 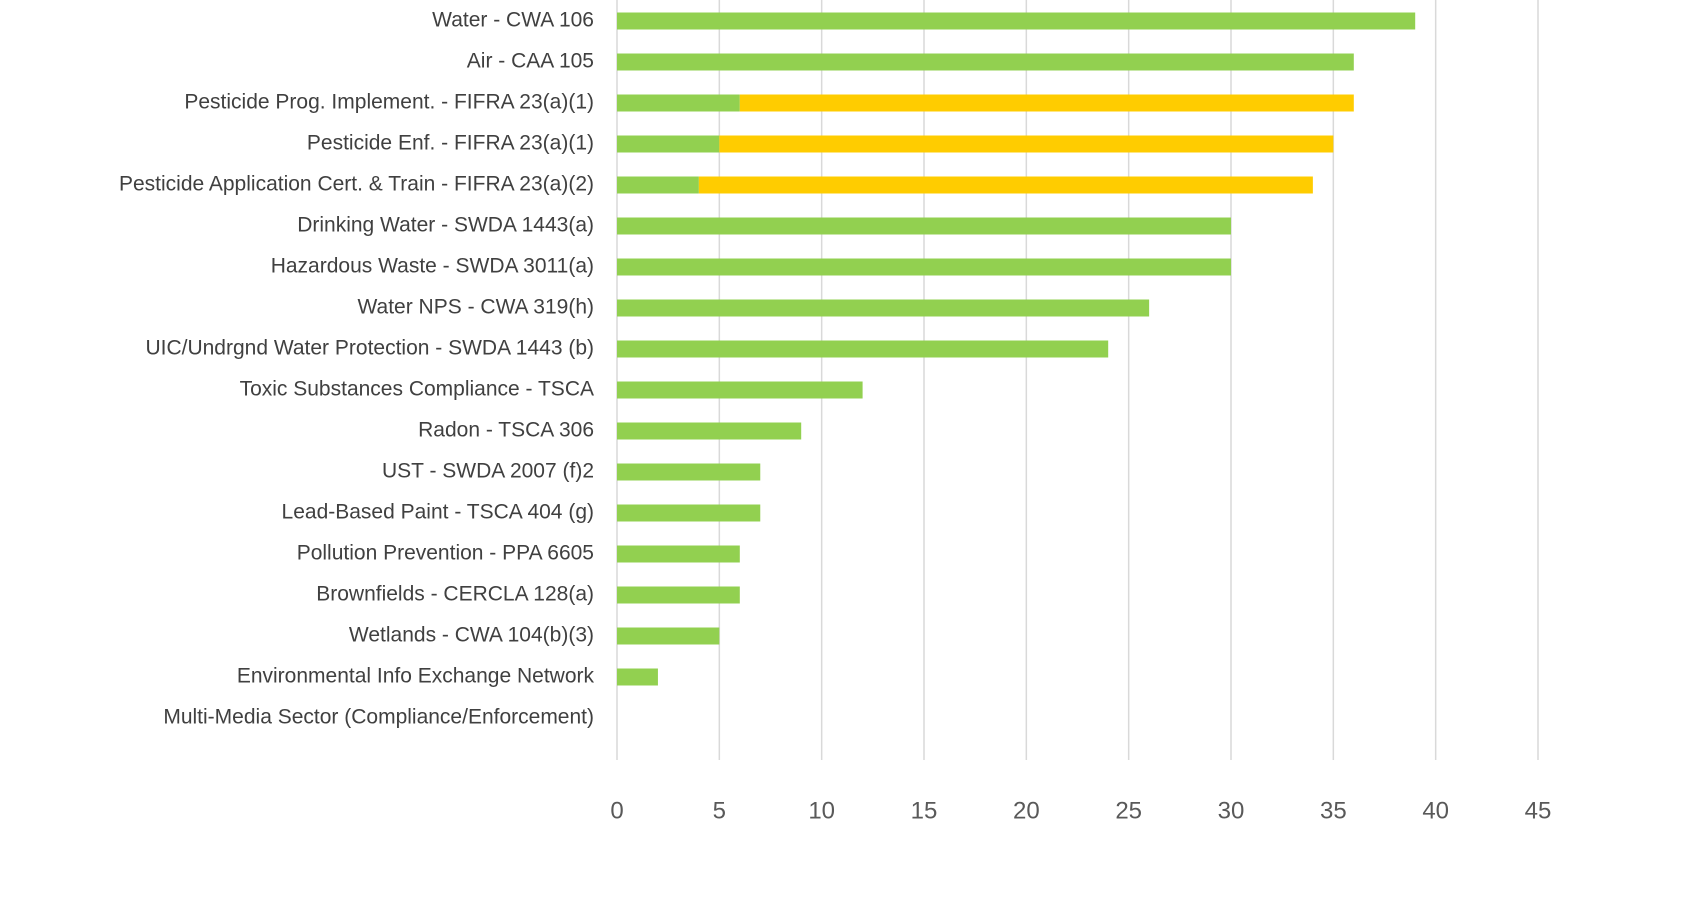 I want to click on x-tick-label: 35, so click(x=1333, y=810).